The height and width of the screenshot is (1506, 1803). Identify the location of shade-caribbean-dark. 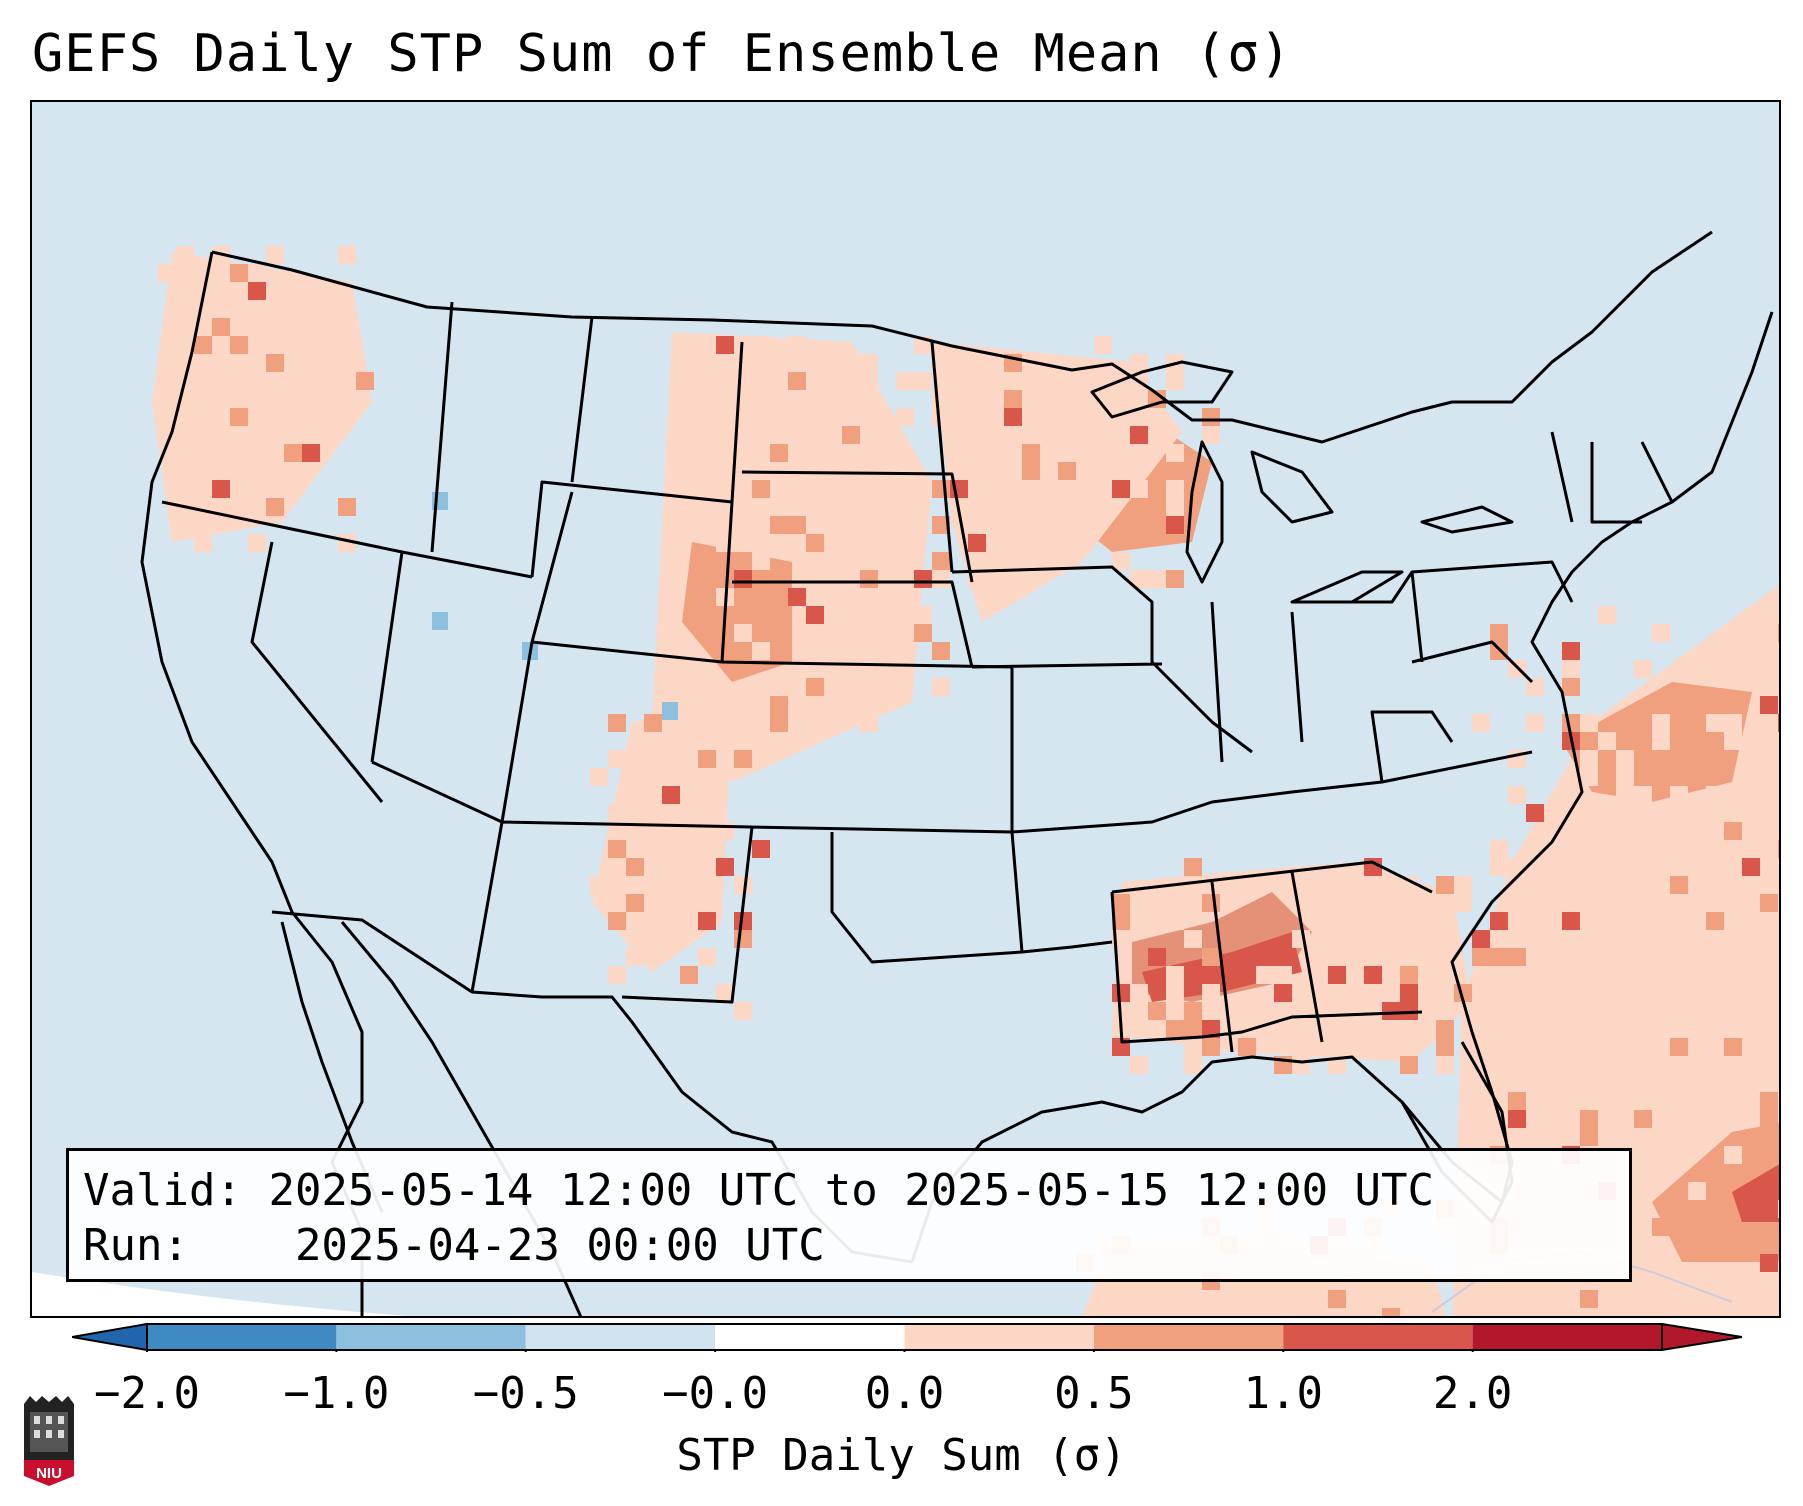
(1755, 1193).